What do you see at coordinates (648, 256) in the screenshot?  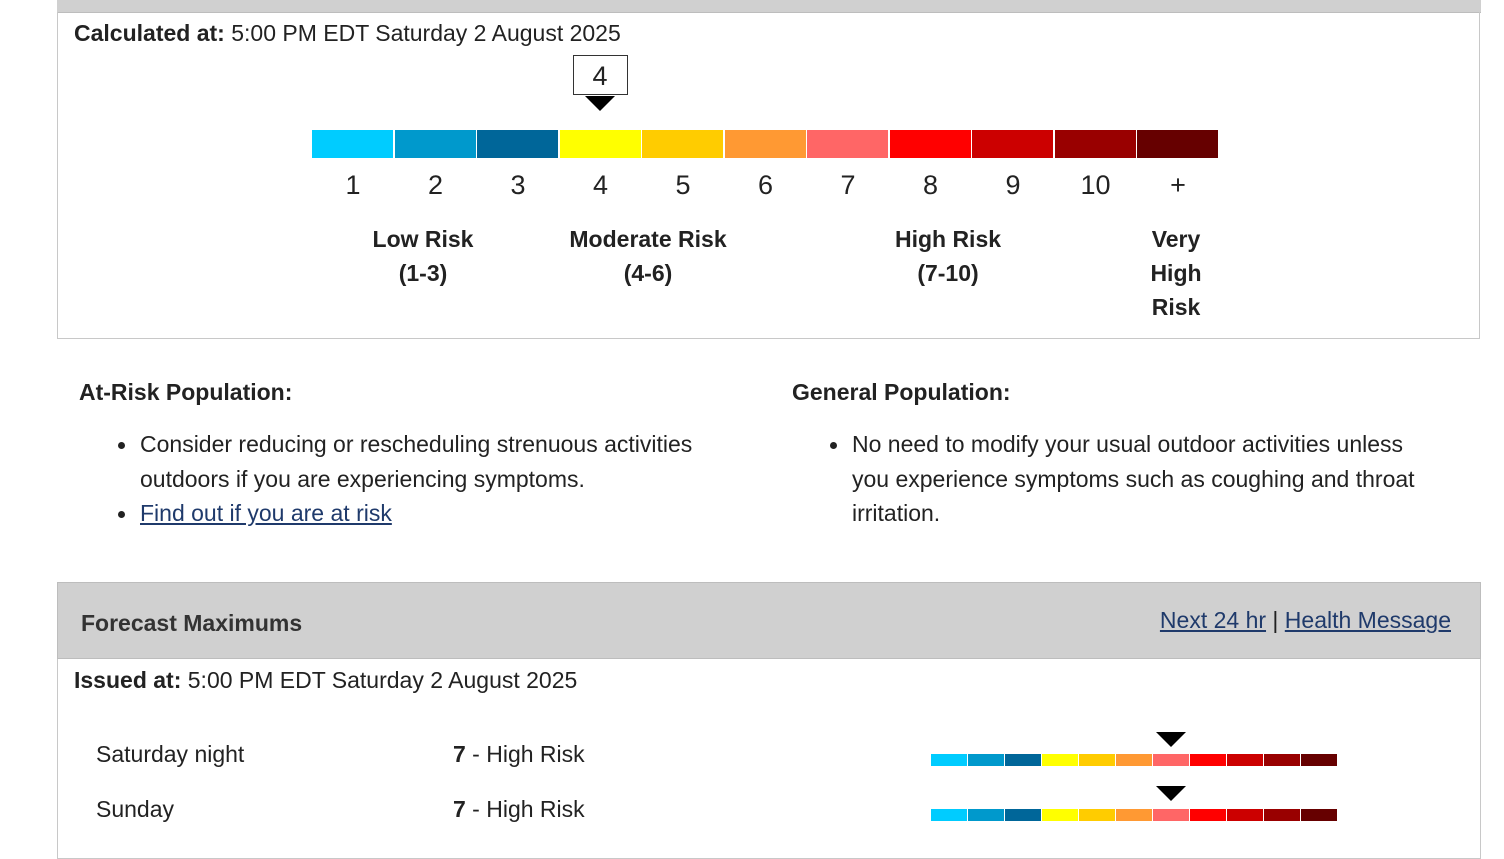 I see `risk-label-moderate: Moderate Risk (4-6)` at bounding box center [648, 256].